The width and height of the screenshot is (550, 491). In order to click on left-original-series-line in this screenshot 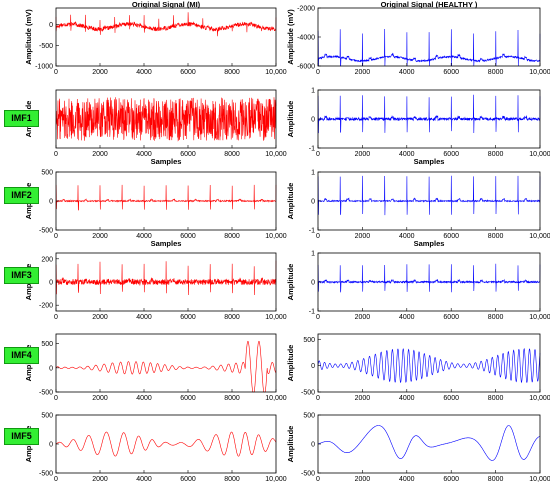, I will do `click(166, 24)`.